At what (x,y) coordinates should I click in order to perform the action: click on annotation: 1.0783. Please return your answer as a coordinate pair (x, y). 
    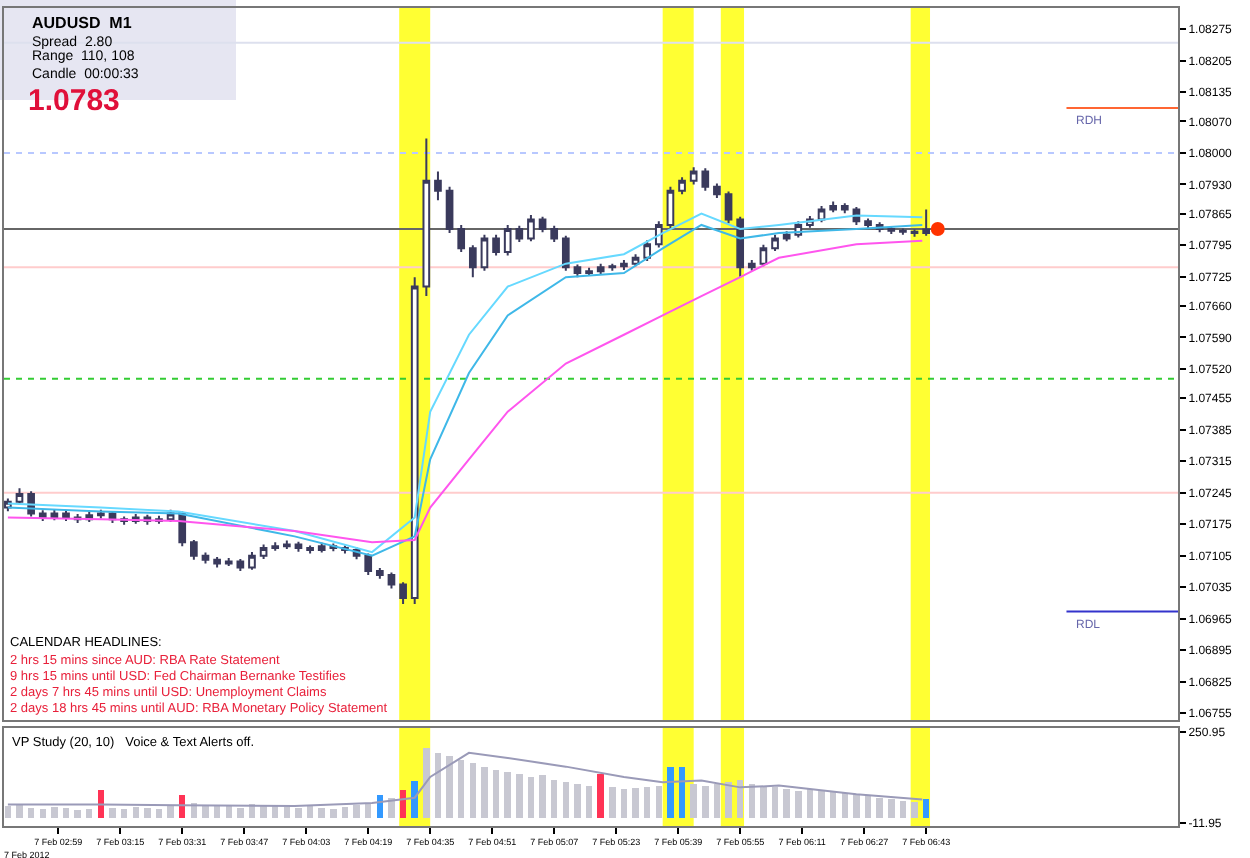
    Looking at the image, I should click on (74, 101).